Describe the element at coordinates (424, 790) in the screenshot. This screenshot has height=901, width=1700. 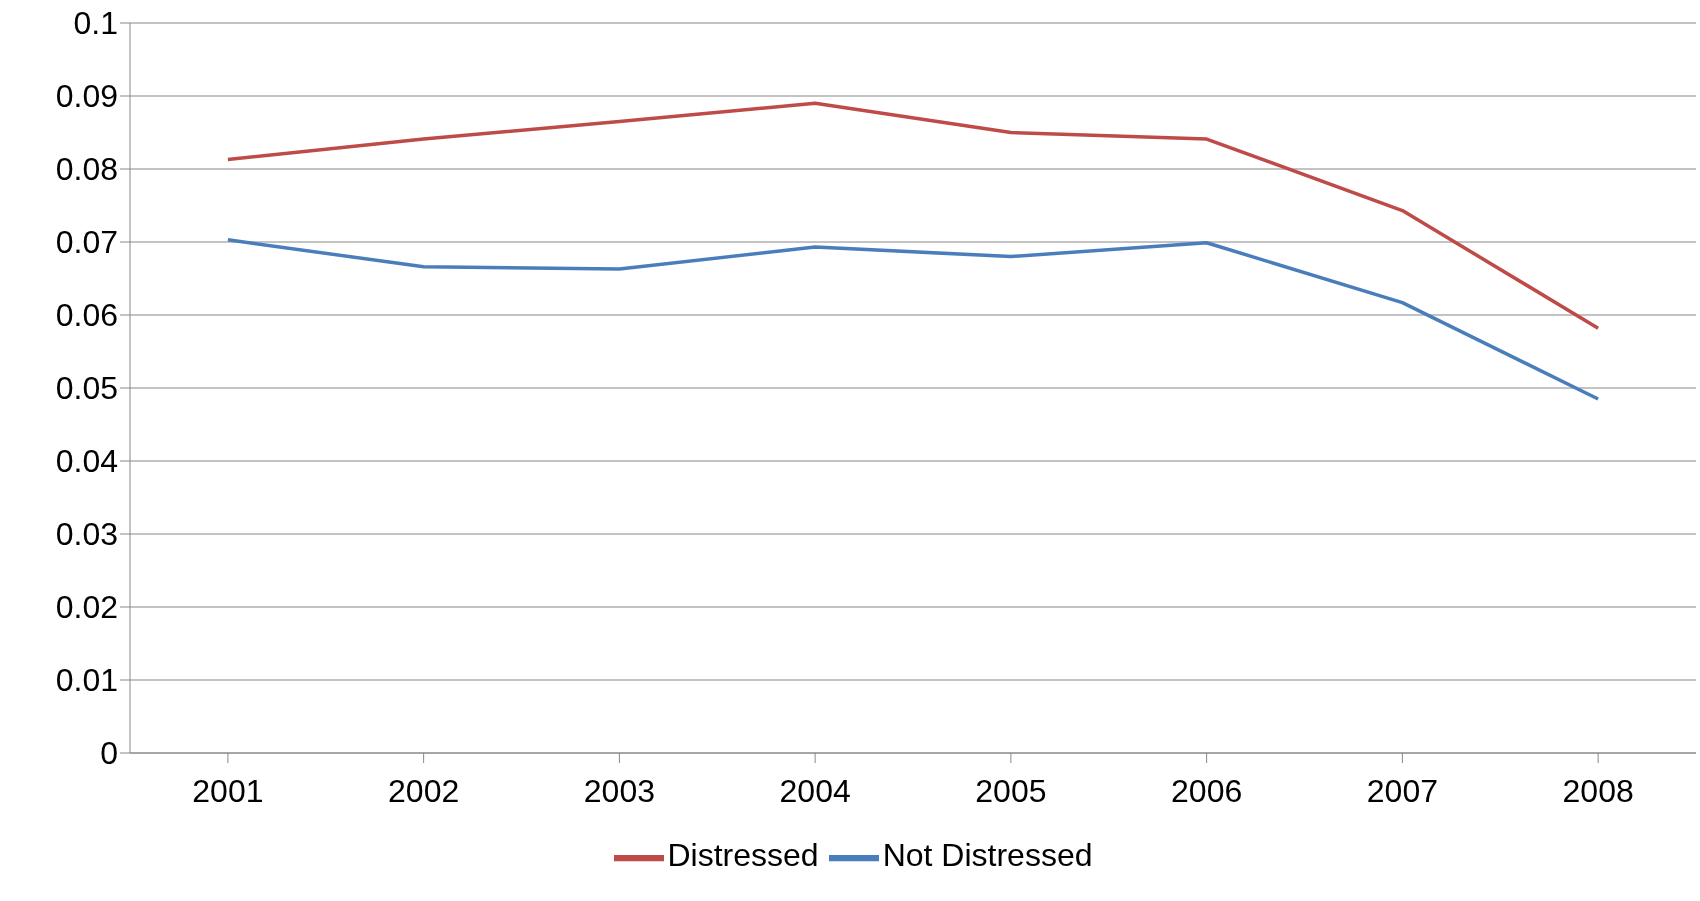
I see `x-tick-label: 2002` at that location.